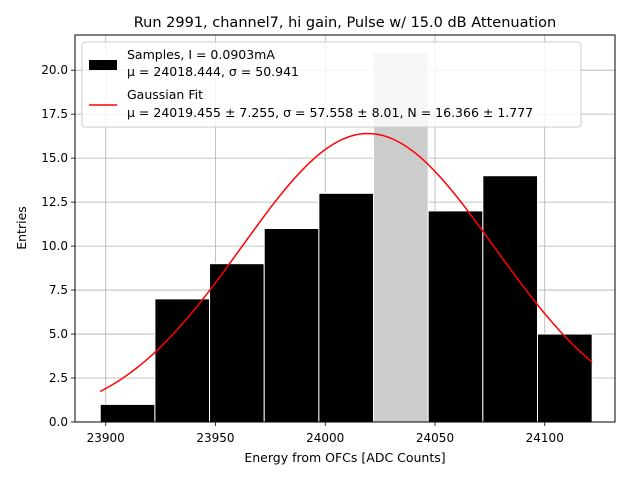  I want to click on y-tick-label: 12.5, so click(54, 202).